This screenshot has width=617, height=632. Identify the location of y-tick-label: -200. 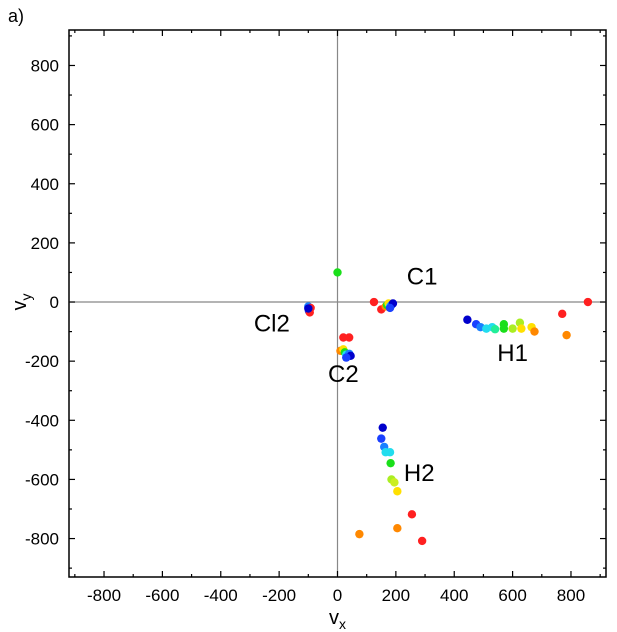
(42, 361).